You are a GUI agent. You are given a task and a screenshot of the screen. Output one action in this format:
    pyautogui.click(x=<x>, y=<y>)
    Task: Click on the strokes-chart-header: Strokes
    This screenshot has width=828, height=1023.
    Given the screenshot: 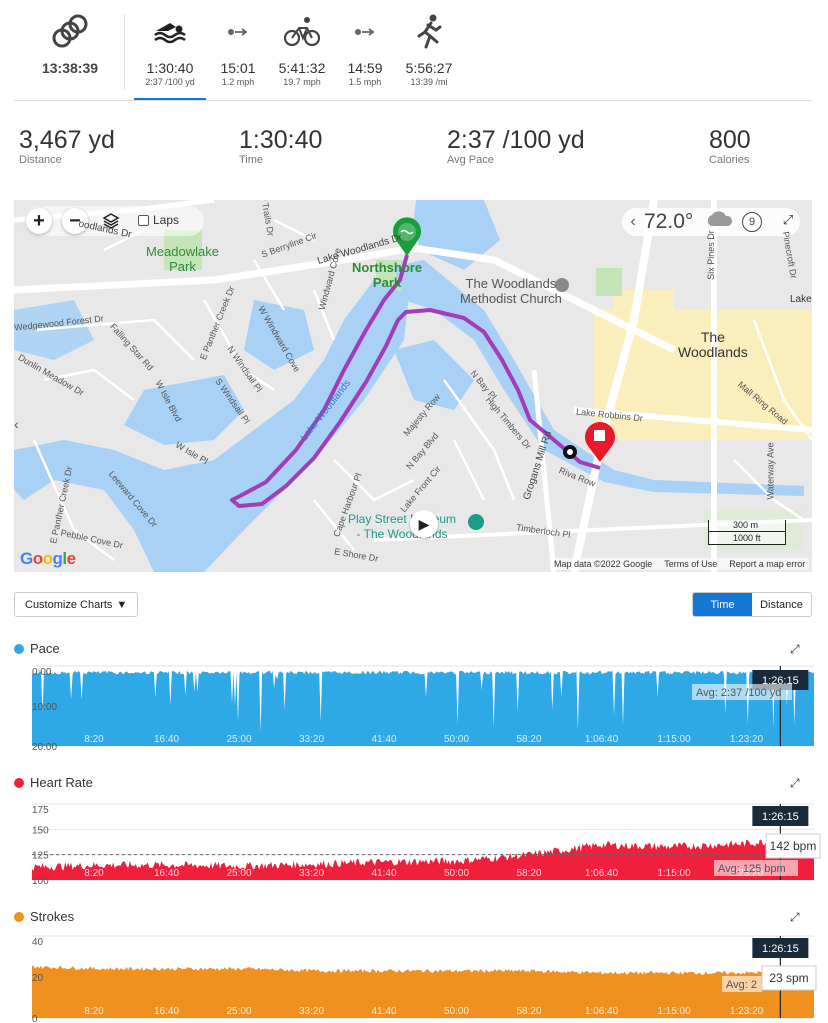 What is the action you would take?
    pyautogui.click(x=44, y=916)
    